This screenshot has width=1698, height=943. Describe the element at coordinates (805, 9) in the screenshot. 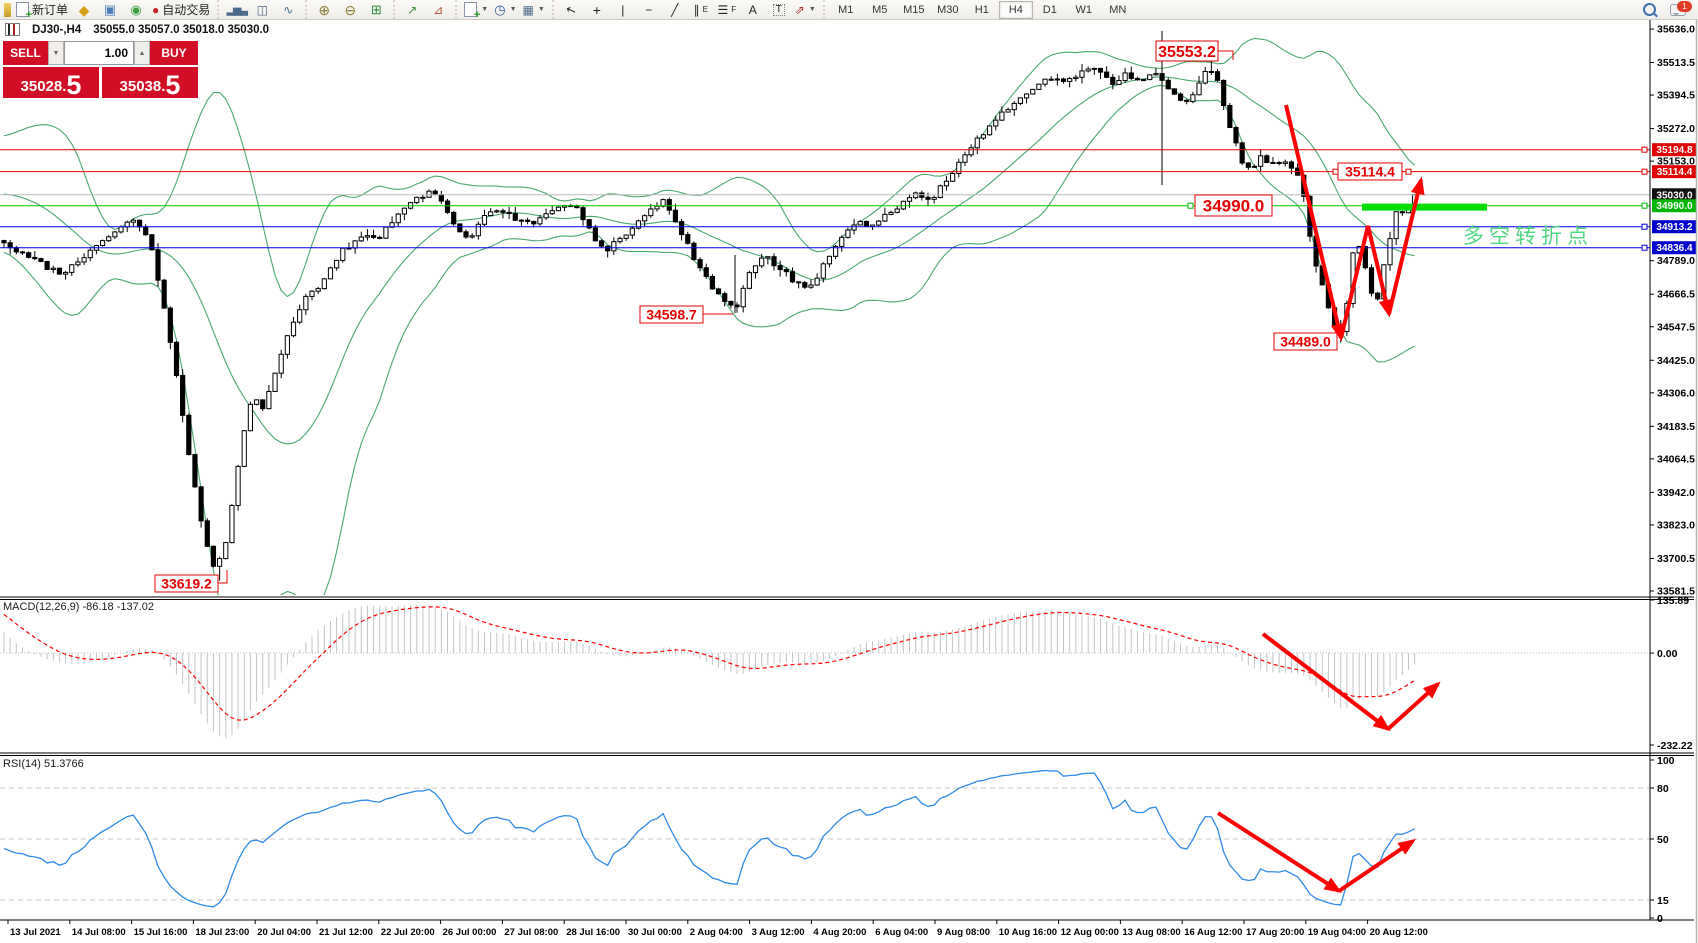

I see `arrows-tool-icon: ⇗ ▼` at that location.